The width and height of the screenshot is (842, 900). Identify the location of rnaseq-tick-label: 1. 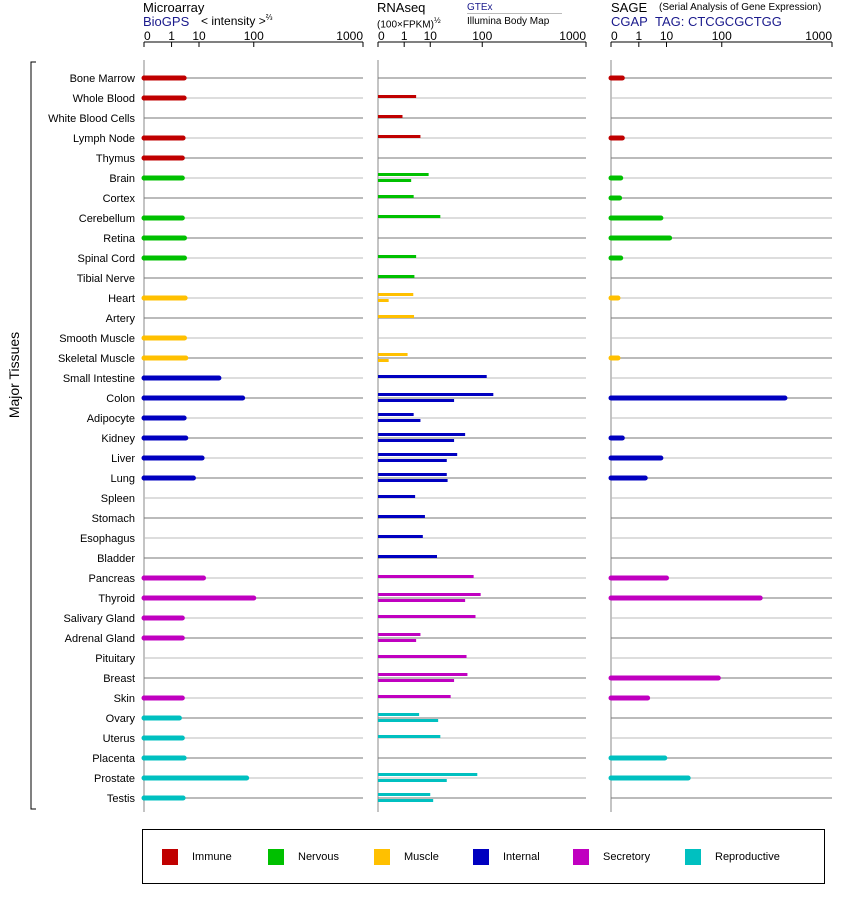
(404, 36).